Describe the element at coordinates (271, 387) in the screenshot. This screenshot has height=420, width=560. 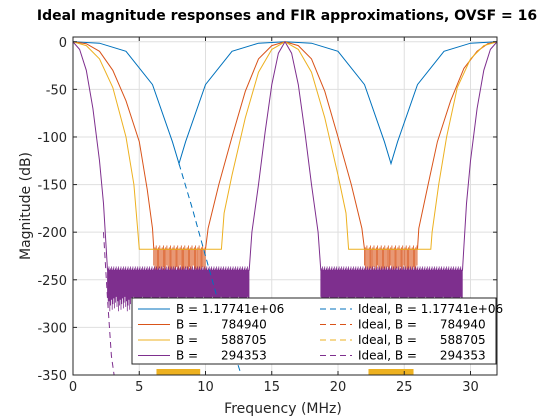
I see `x-tick-label: 15` at that location.